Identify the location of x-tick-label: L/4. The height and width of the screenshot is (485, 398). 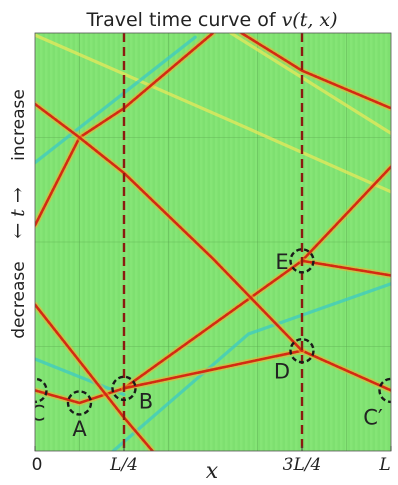
(123, 465).